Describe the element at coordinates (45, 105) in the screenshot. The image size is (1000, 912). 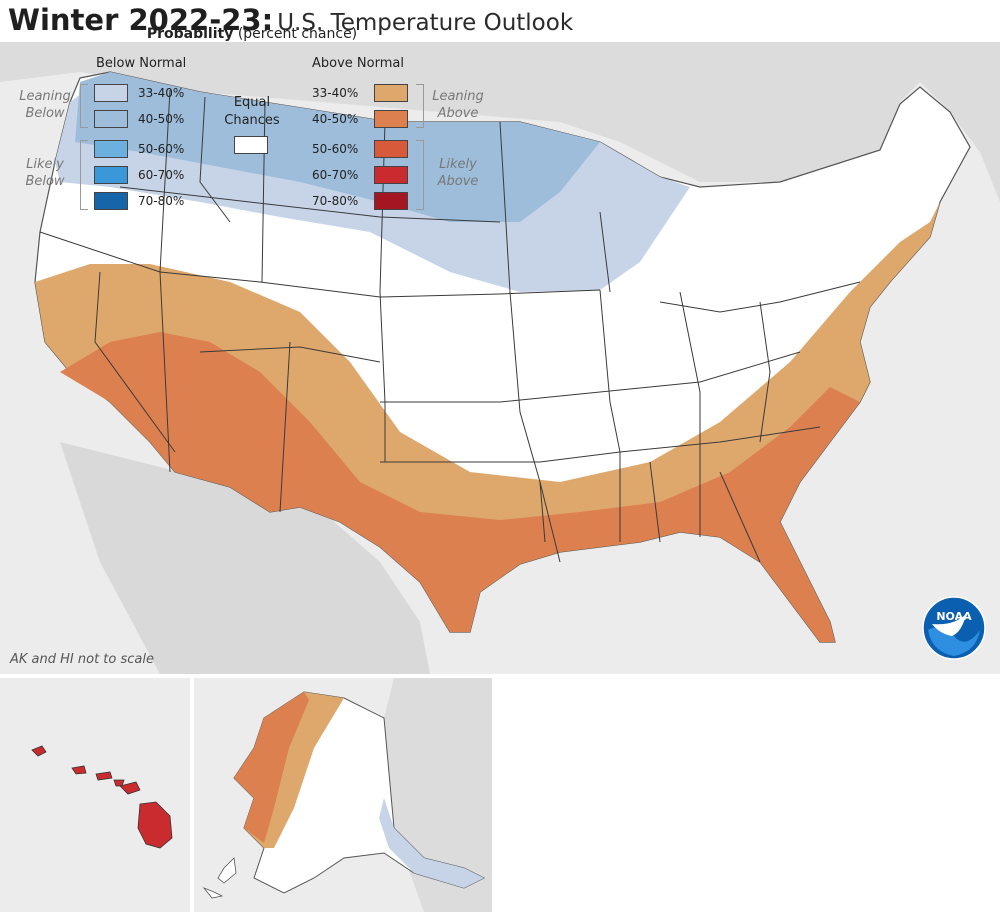
I see `label-leaning-below: Leaning Below` at that location.